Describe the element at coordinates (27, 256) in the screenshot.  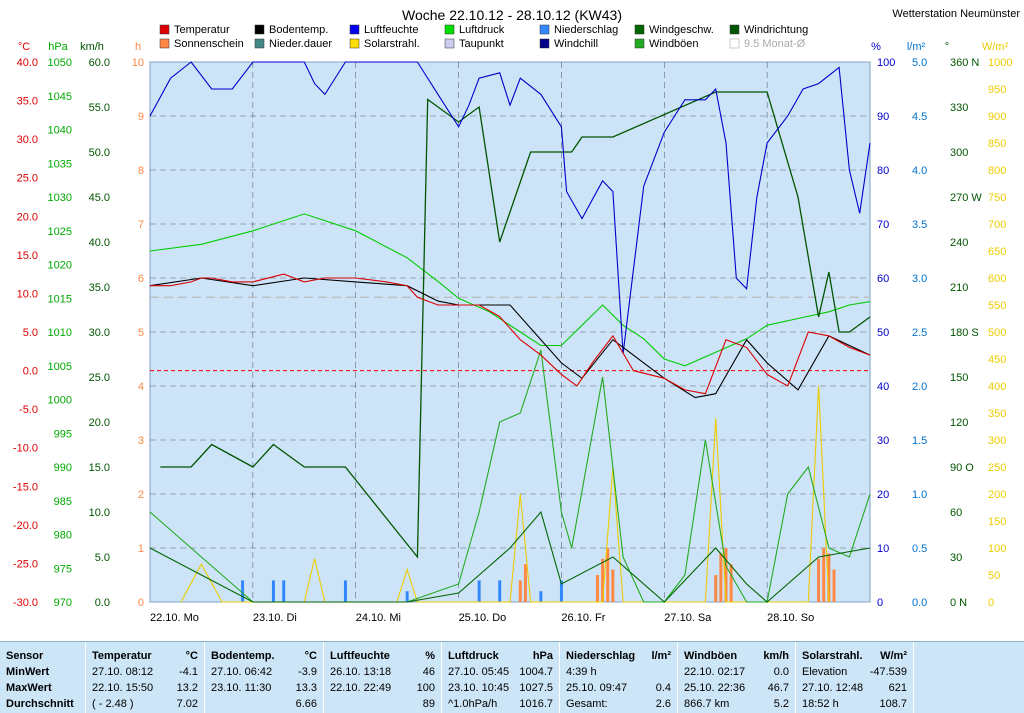
I see `axis-tick-temp_c: 15.0` at that location.